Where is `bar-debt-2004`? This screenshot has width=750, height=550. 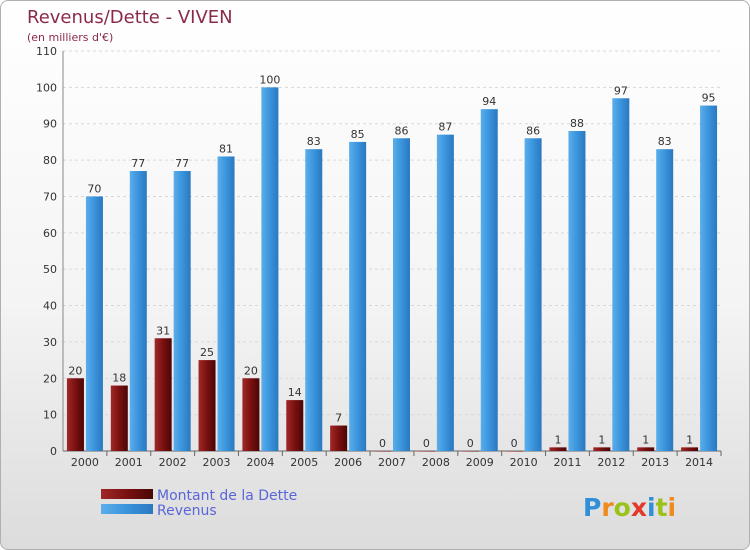
bar-debt-2004 is located at coordinates (251, 414).